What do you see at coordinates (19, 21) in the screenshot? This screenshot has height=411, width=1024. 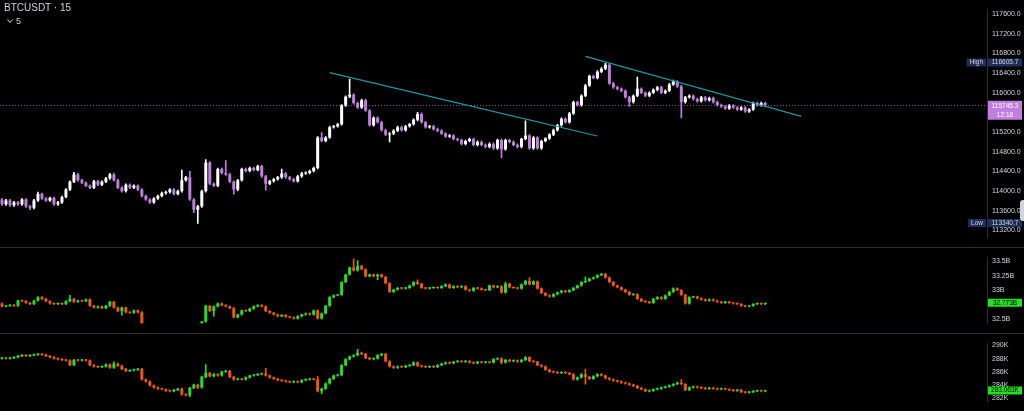 I see `text: 5` at bounding box center [19, 21].